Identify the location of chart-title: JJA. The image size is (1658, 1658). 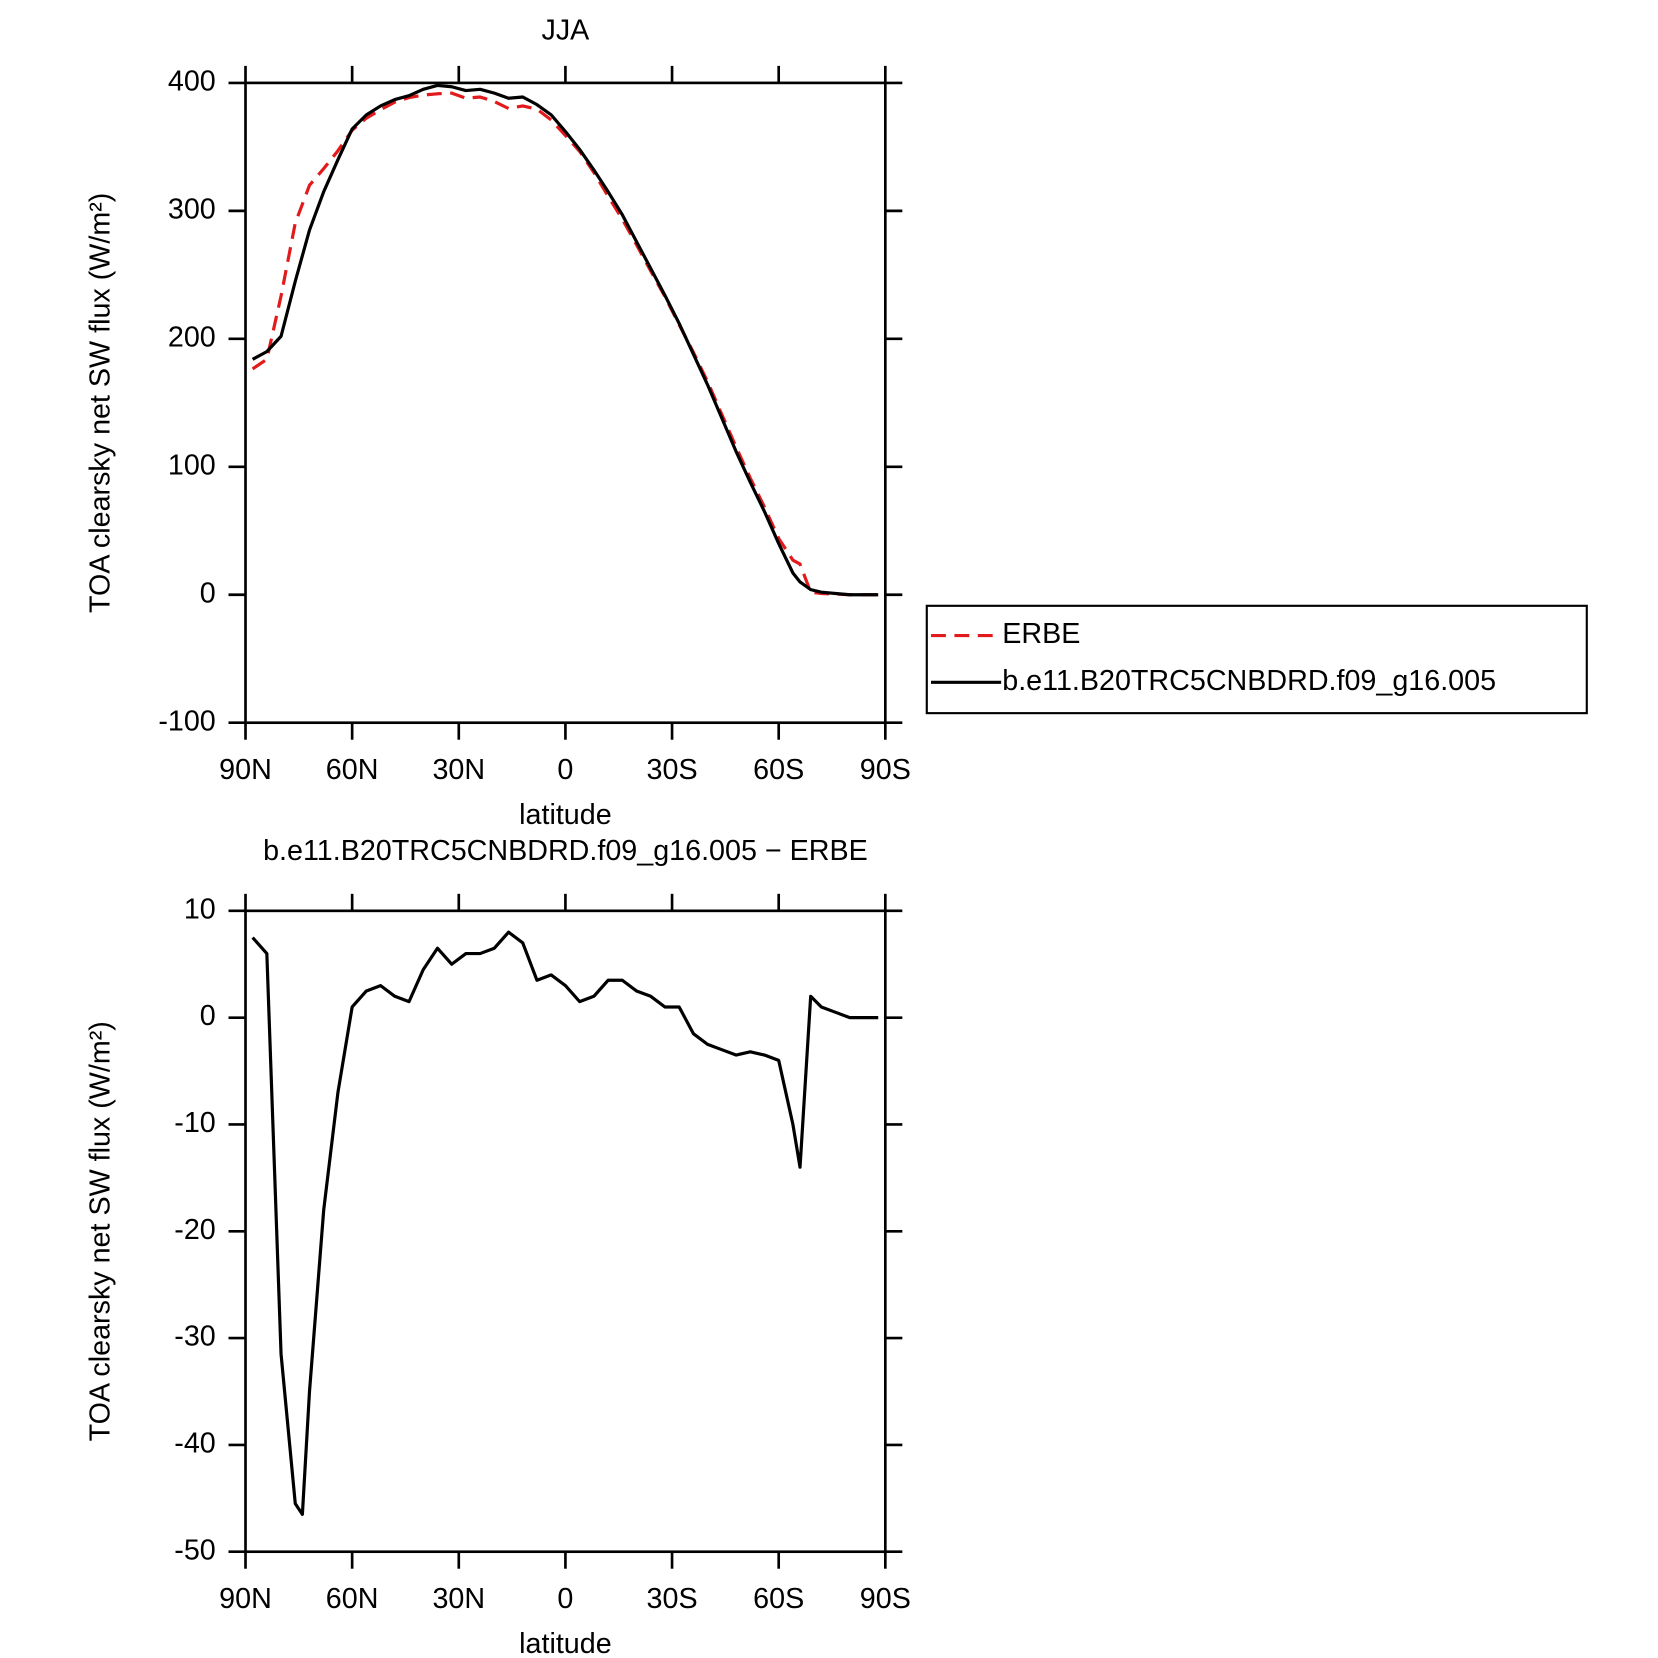
(566, 30).